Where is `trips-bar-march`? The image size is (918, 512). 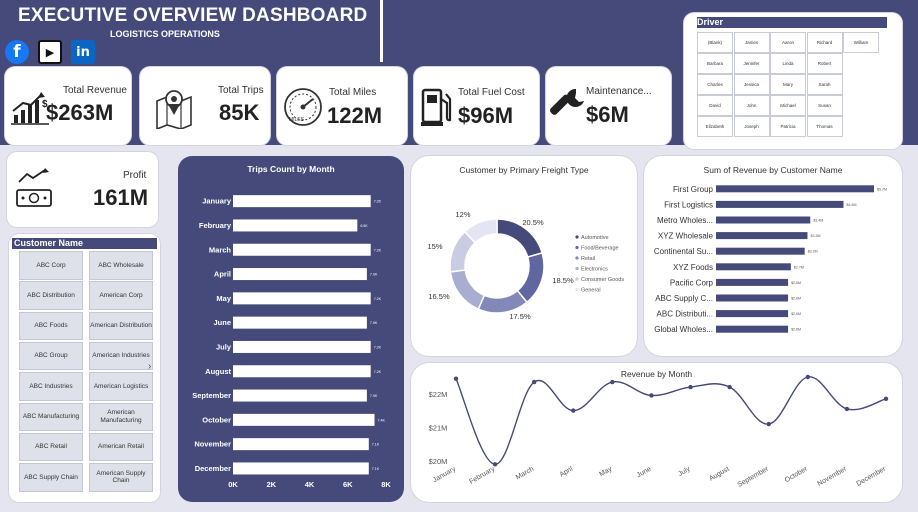 trips-bar-march is located at coordinates (302, 249).